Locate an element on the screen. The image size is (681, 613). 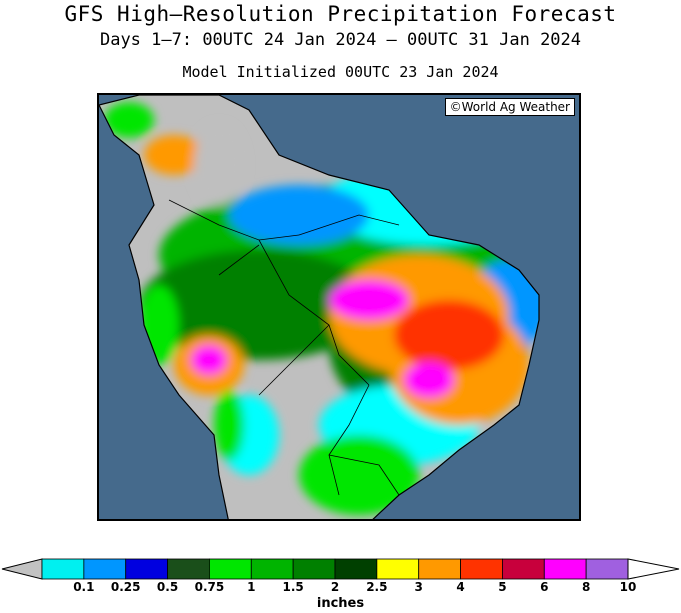
legend-tick-label: 0.5 is located at coordinates (167, 587).